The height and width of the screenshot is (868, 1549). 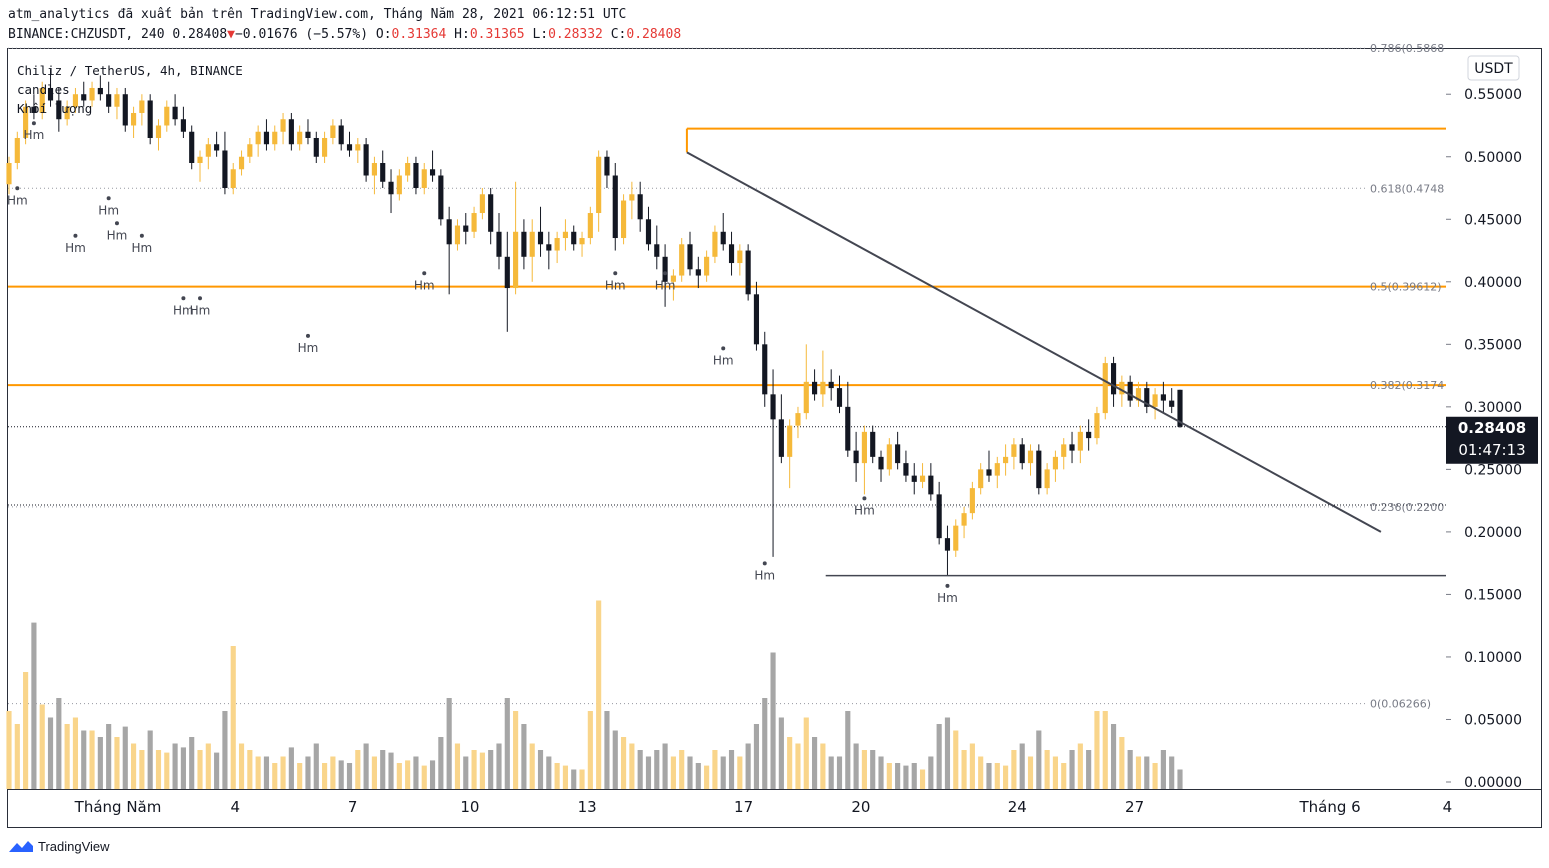 I want to click on legend-symbol: Chiliz / TetherUS, 4h, BINANCE, so click(x=130, y=70).